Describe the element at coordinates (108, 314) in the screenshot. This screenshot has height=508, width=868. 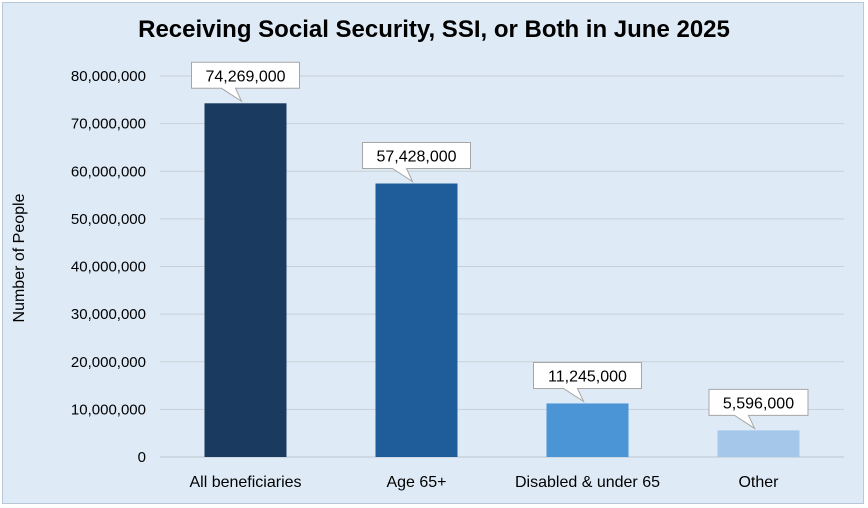
I see `y-tick-label: 30,000,000` at that location.